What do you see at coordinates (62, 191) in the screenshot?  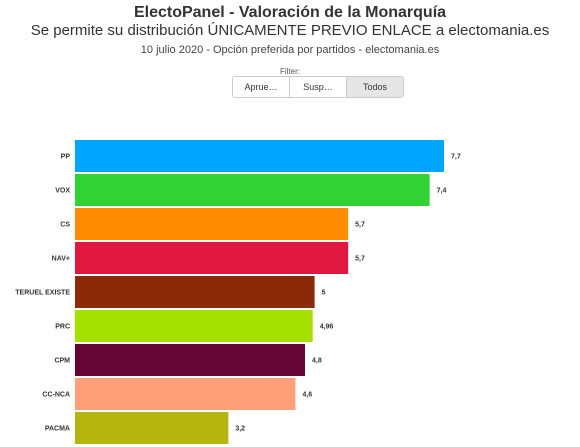 I see `category-label: VOX` at bounding box center [62, 191].